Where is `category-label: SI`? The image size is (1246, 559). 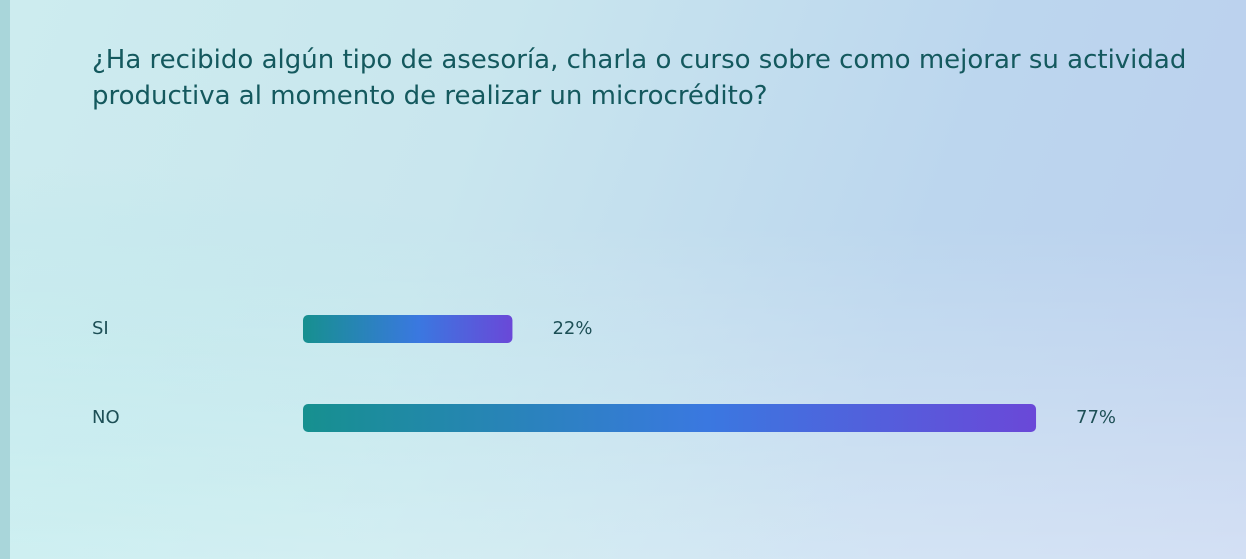
category-label: SI is located at coordinates (100, 328).